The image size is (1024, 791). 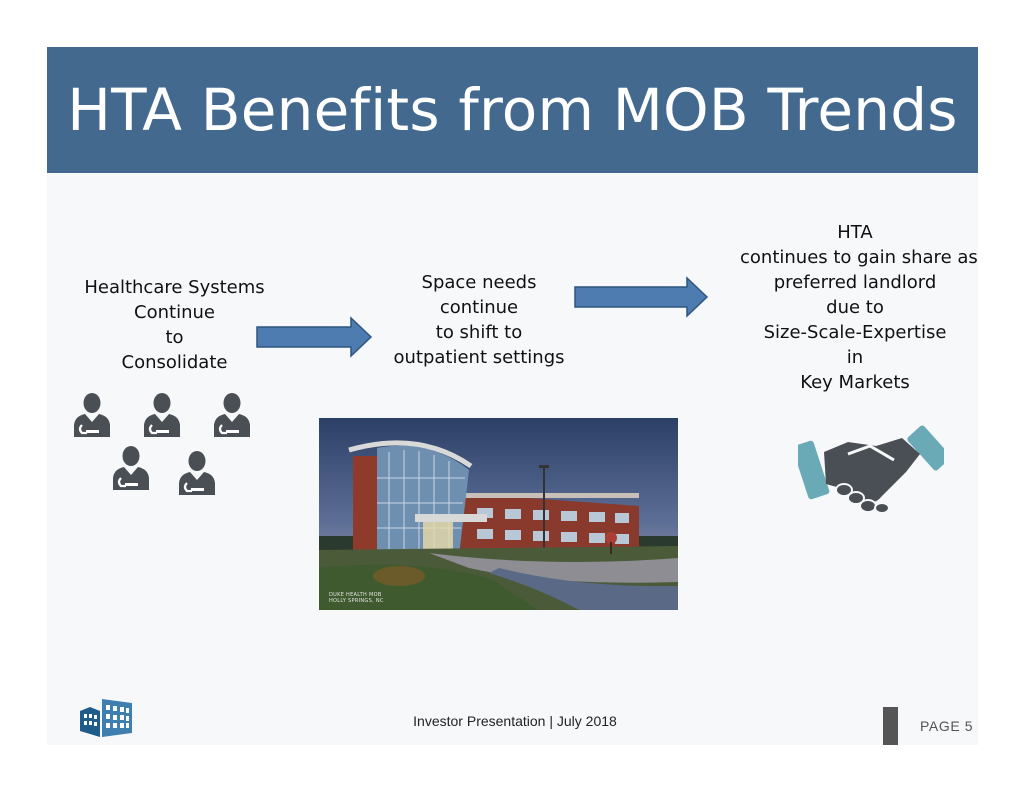 What do you see at coordinates (515, 721) in the screenshot?
I see `footer-text: Investor Presentation | July 2018` at bounding box center [515, 721].